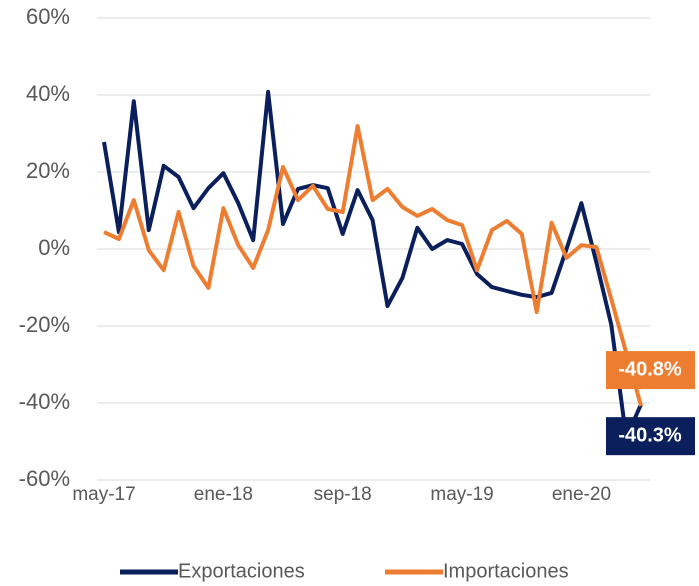 The image size is (699, 586). Describe the element at coordinates (241, 571) in the screenshot. I see `legend-label: Exportaciones` at that location.